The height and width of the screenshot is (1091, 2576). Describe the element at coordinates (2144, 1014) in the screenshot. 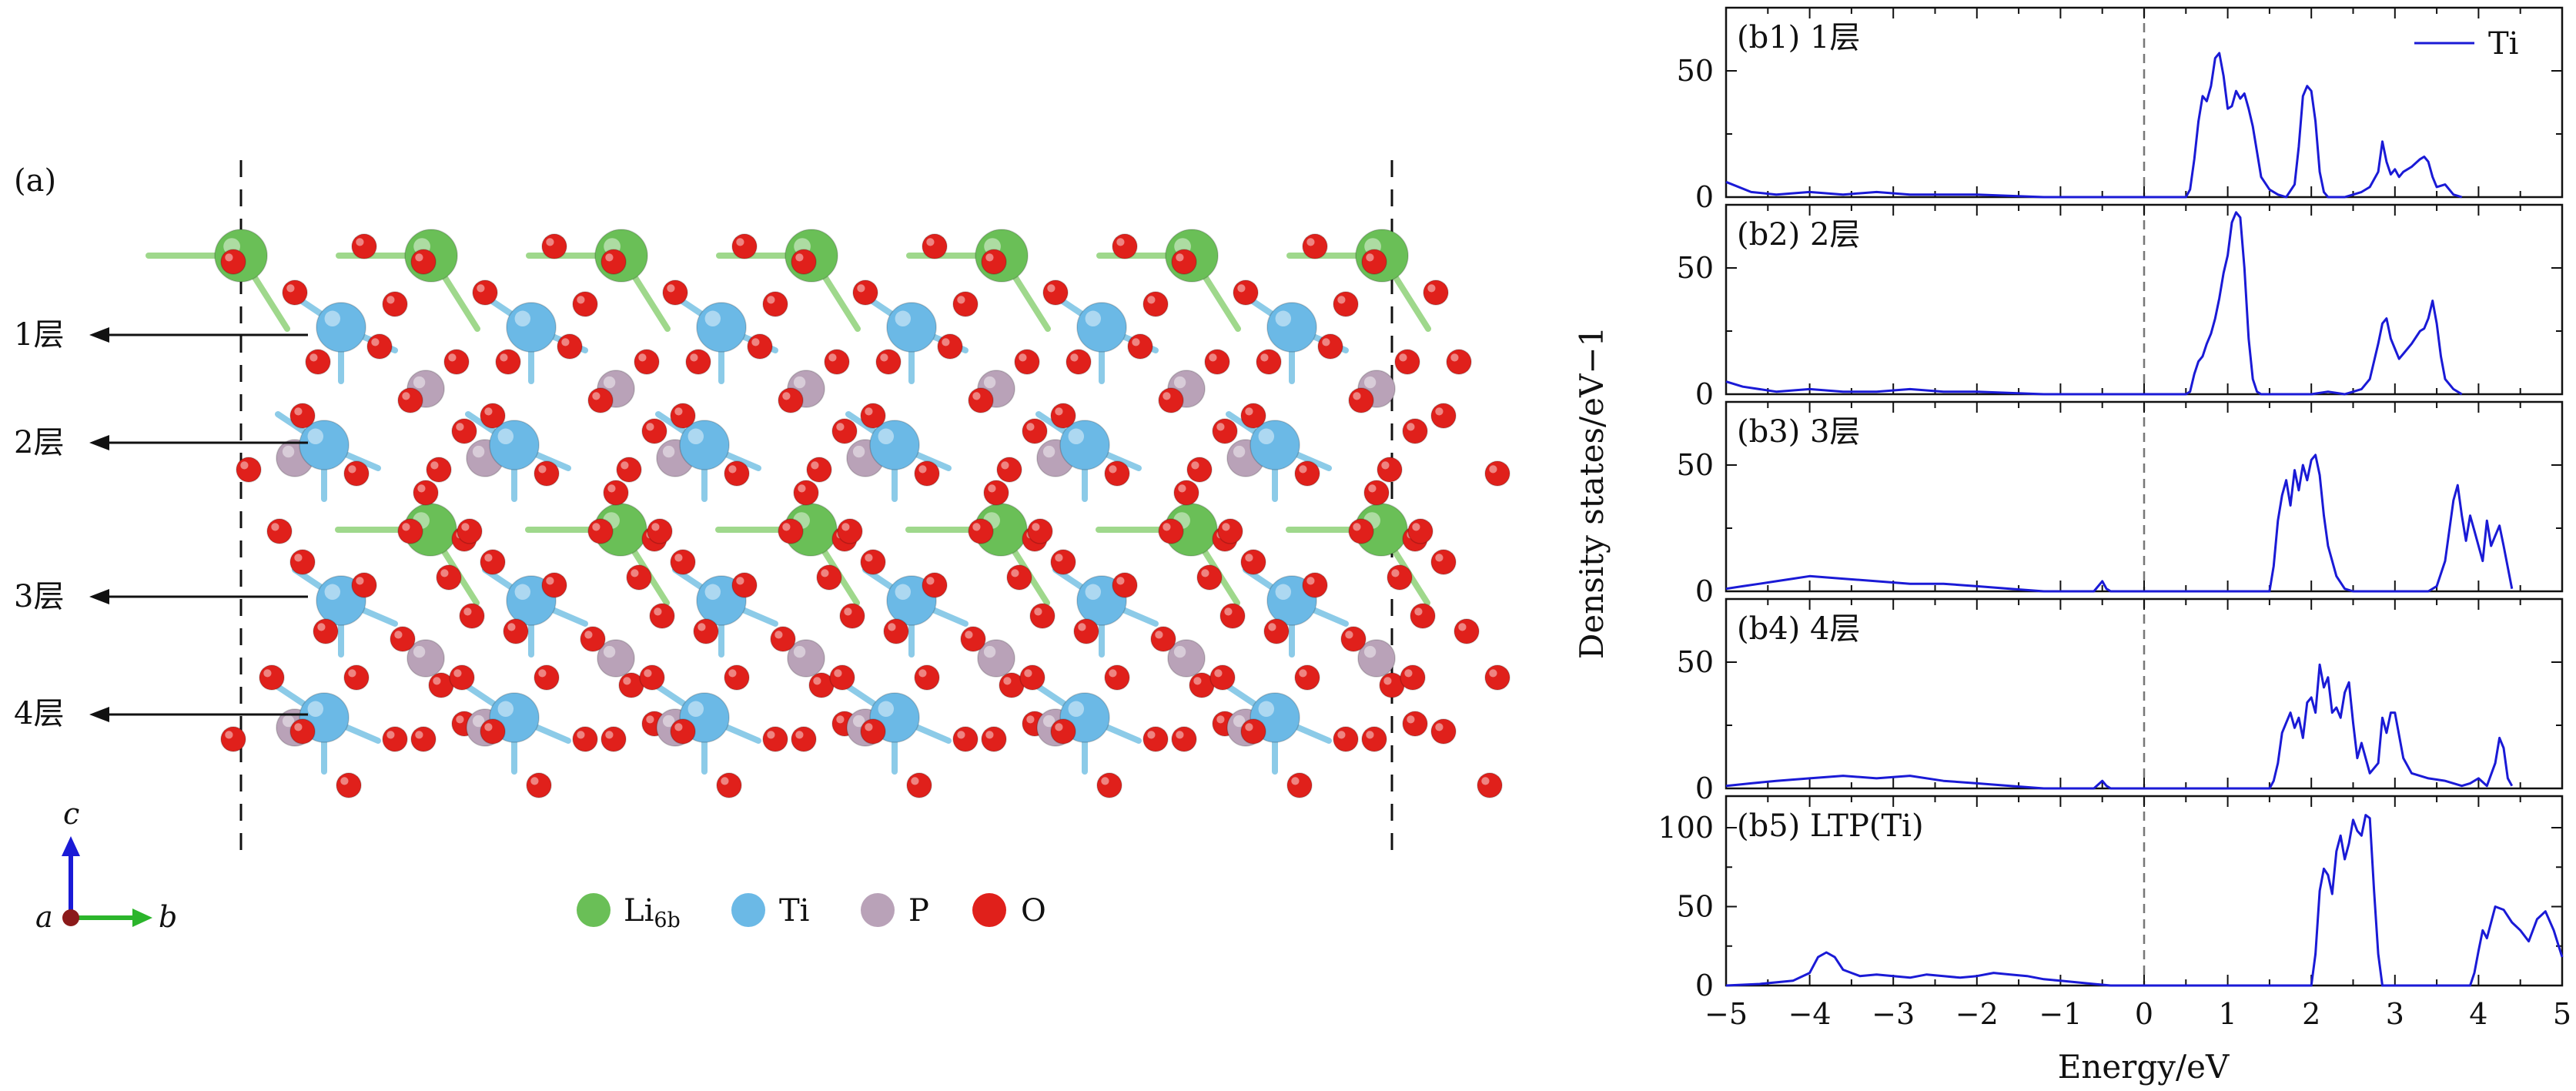

I see `x-tick-label: 0` at that location.